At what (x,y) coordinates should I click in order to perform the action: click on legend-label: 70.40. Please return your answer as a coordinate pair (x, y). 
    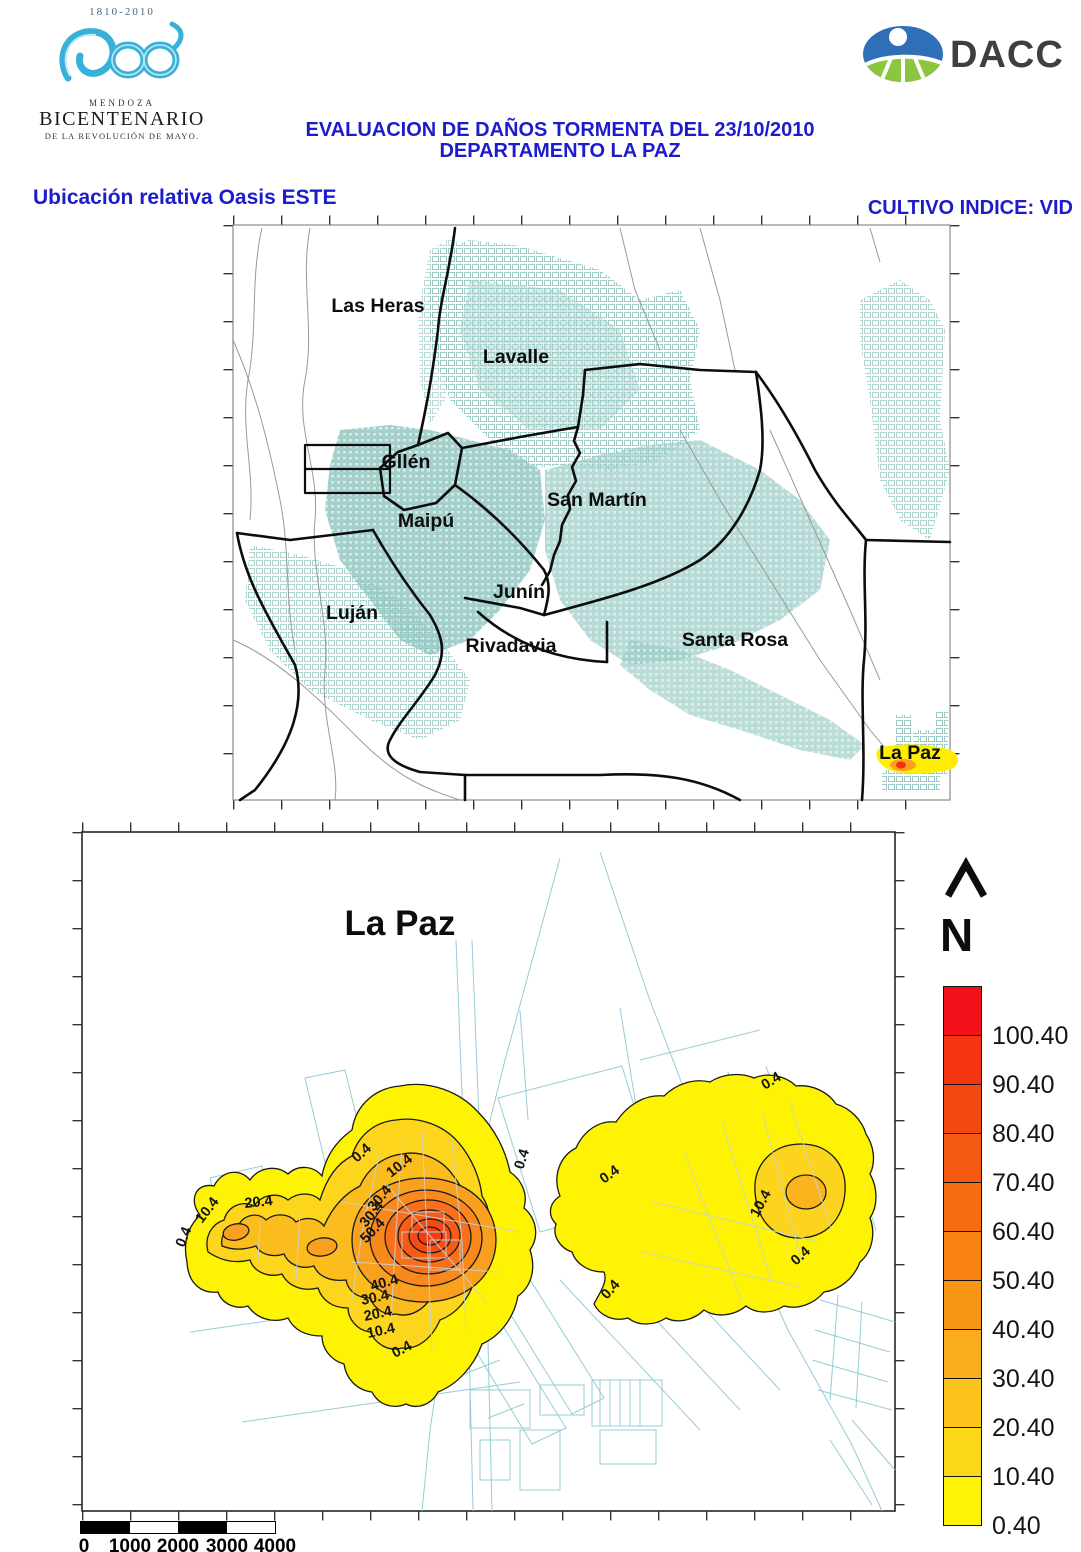
    Looking at the image, I should click on (1023, 1183).